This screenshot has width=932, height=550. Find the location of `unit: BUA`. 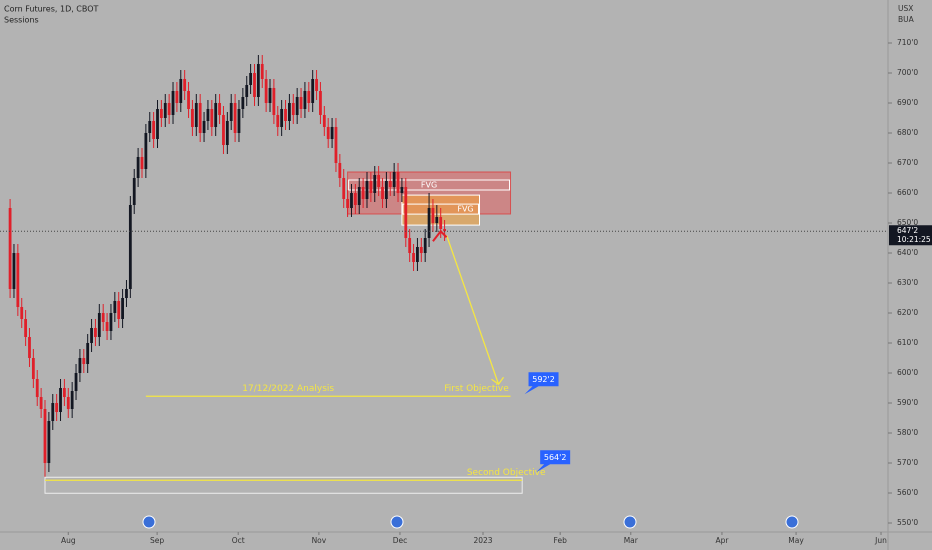

unit: BUA is located at coordinates (906, 19).